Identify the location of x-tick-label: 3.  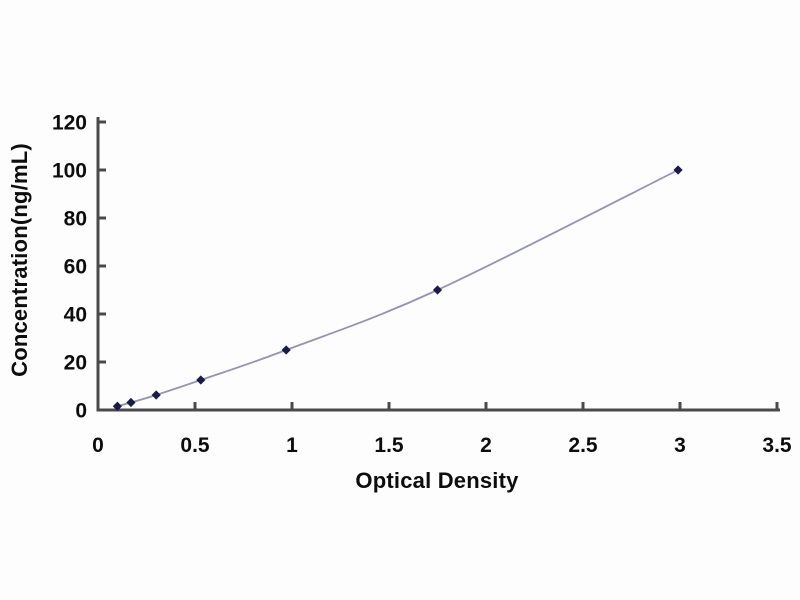
(680, 445).